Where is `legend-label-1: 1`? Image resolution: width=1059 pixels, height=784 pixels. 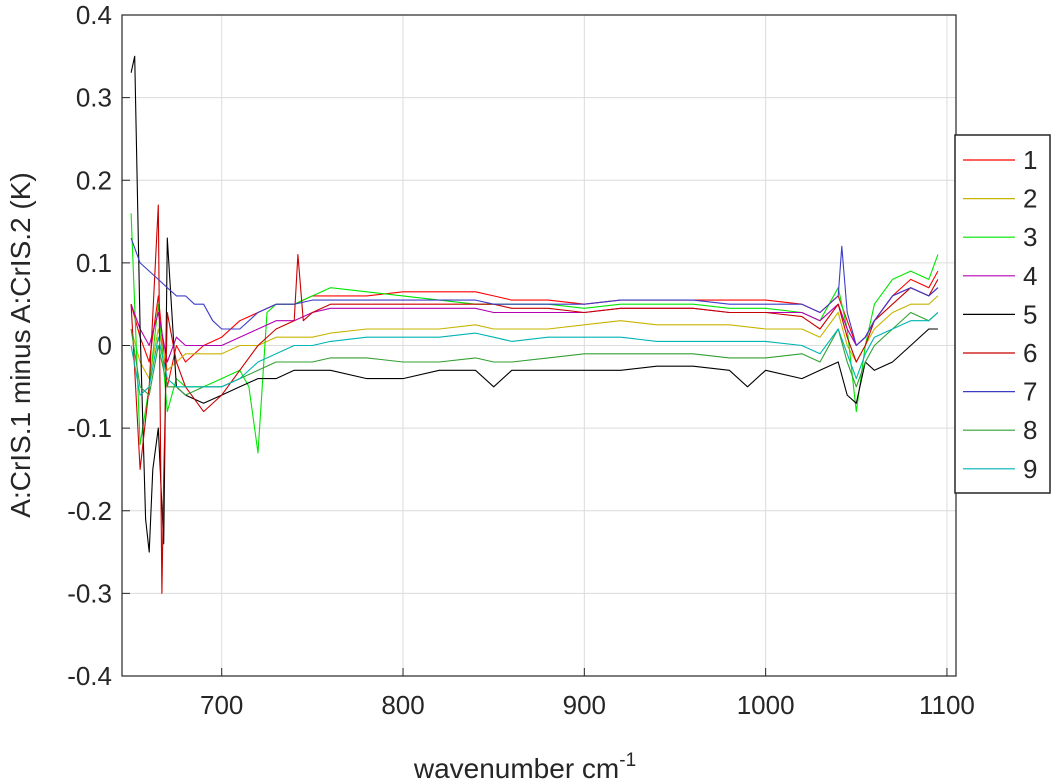 legend-label-1: 1 is located at coordinates (1030, 160).